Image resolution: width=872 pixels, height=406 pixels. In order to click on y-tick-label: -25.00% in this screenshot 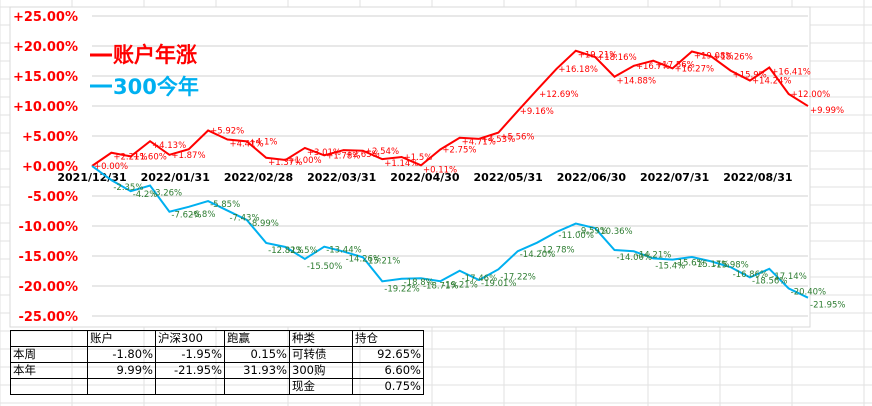, I will do `click(48, 317)`.